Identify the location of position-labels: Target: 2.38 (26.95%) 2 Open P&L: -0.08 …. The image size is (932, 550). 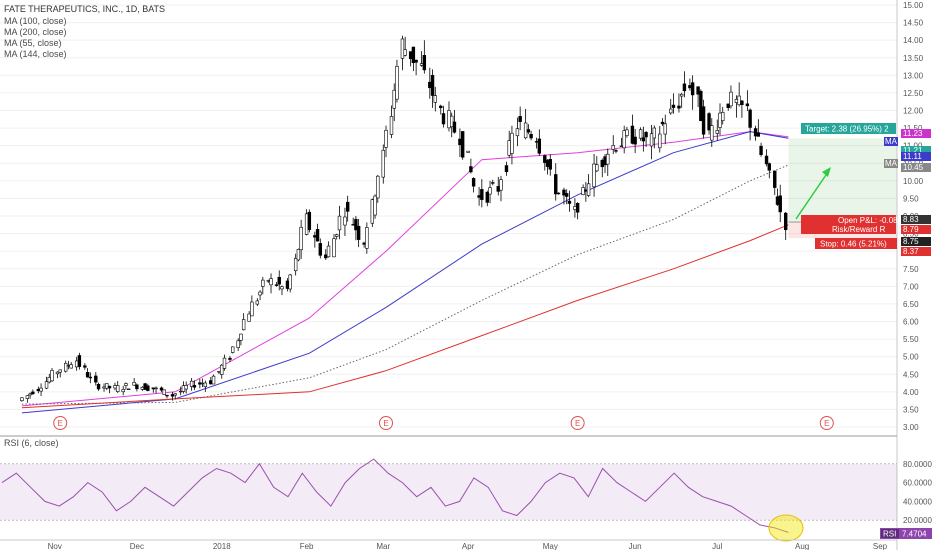
(849, 186).